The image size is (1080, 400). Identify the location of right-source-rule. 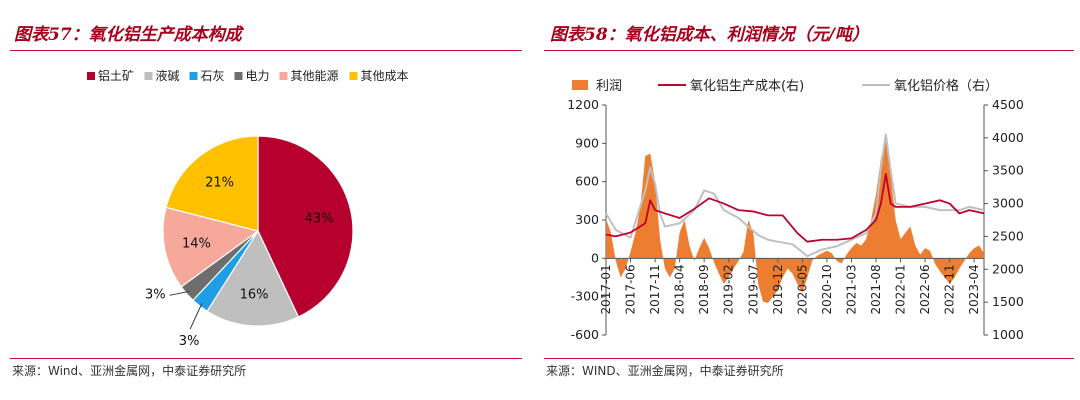
(809, 358).